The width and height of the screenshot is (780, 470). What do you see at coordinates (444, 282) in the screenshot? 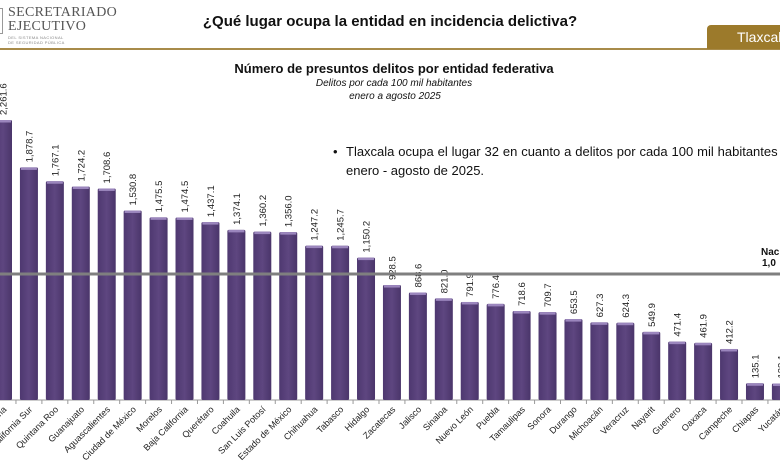
I see `value-label: 821.0` at bounding box center [444, 282].